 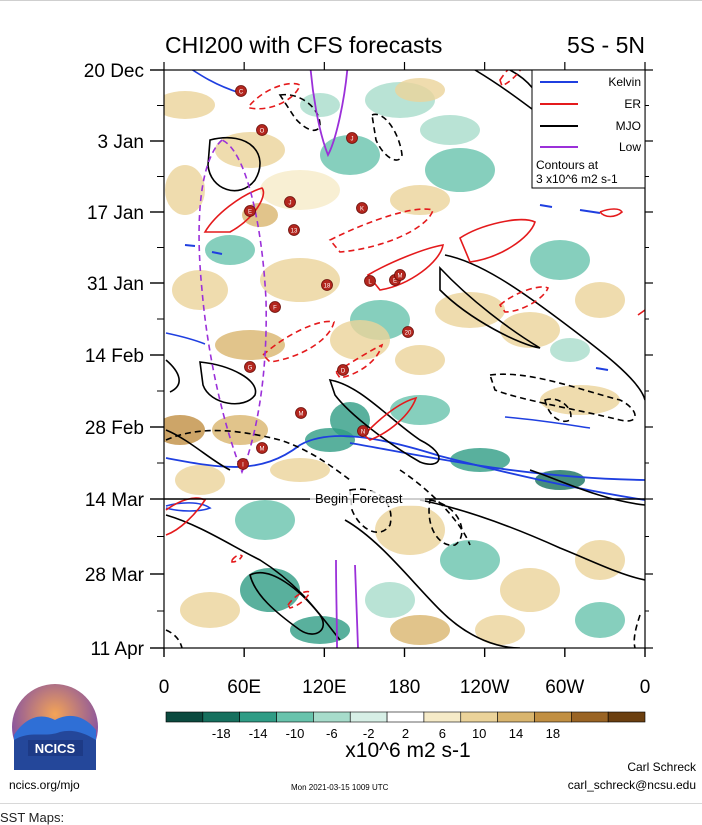 What do you see at coordinates (630, 147) in the screenshot?
I see `legend-low: Low` at bounding box center [630, 147].